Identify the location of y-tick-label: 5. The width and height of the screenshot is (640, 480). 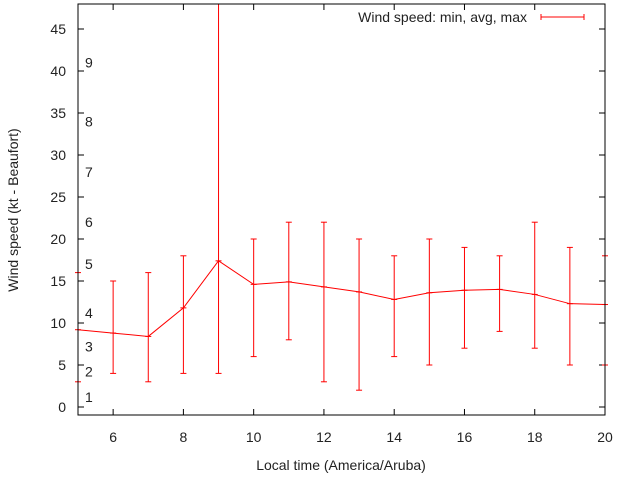
(62, 365).